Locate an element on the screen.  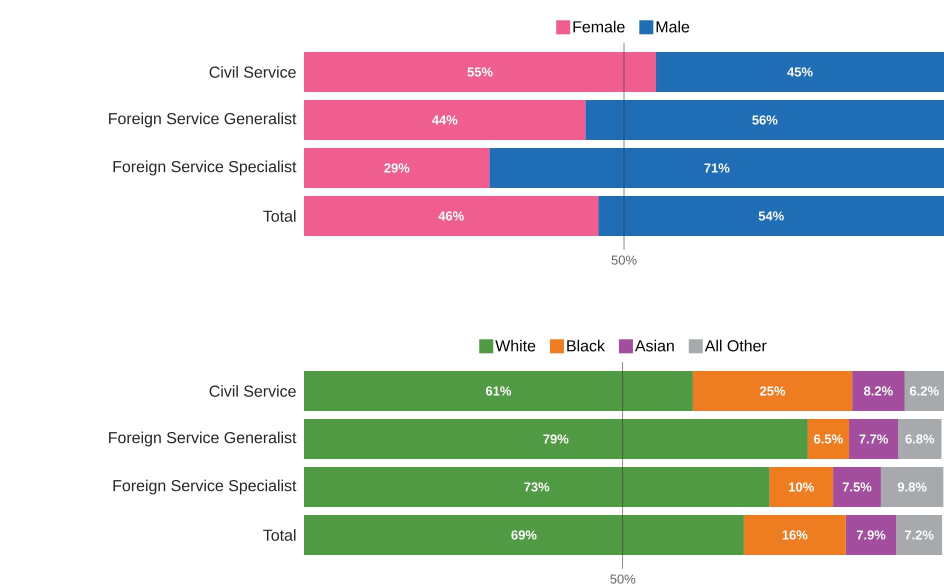
data-label: 16% is located at coordinates (795, 535).